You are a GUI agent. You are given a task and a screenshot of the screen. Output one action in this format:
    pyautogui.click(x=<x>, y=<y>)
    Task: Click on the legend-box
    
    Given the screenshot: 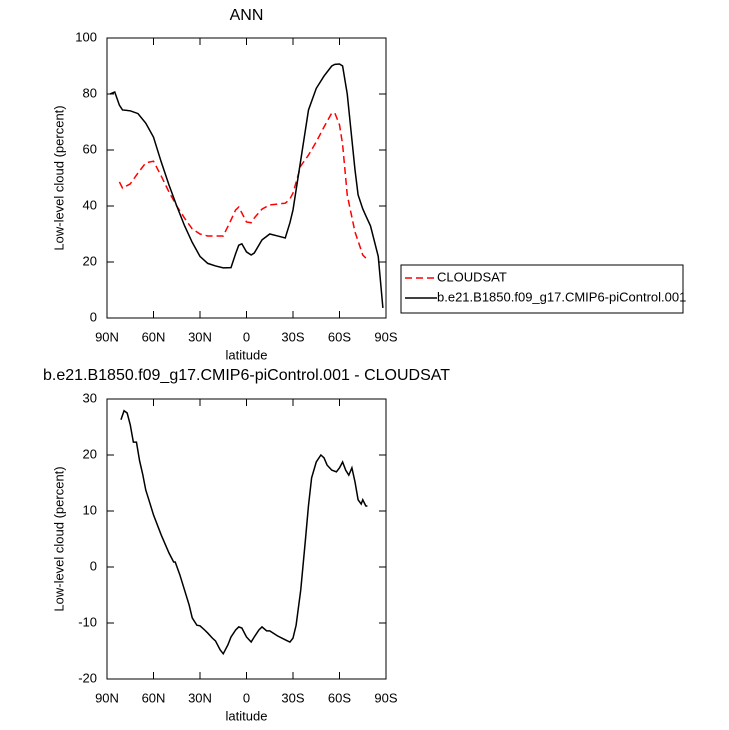 What is the action you would take?
    pyautogui.click(x=542, y=289)
    